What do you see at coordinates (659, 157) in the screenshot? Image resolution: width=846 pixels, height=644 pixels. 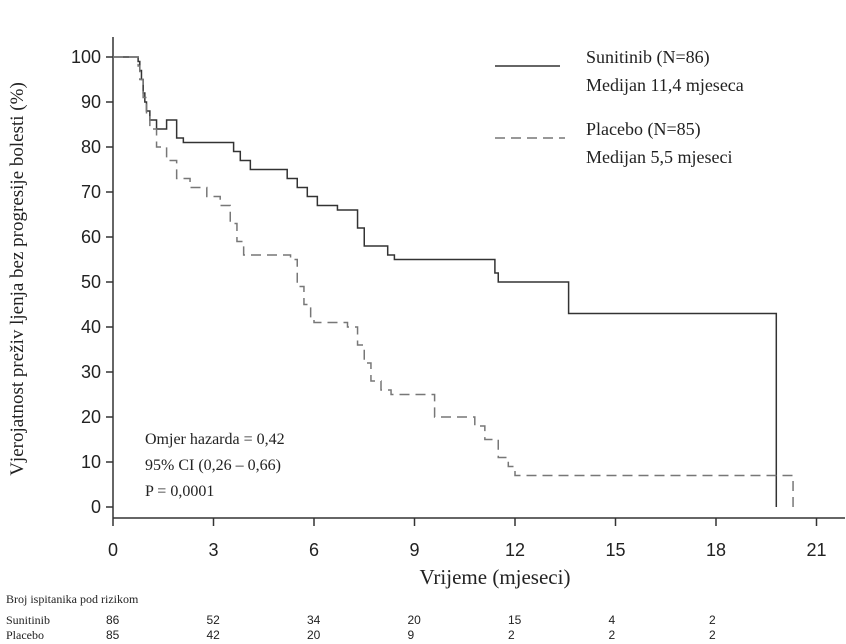 I see `legend-median-placebo: Medijan 5,5 mjeseci` at bounding box center [659, 157].